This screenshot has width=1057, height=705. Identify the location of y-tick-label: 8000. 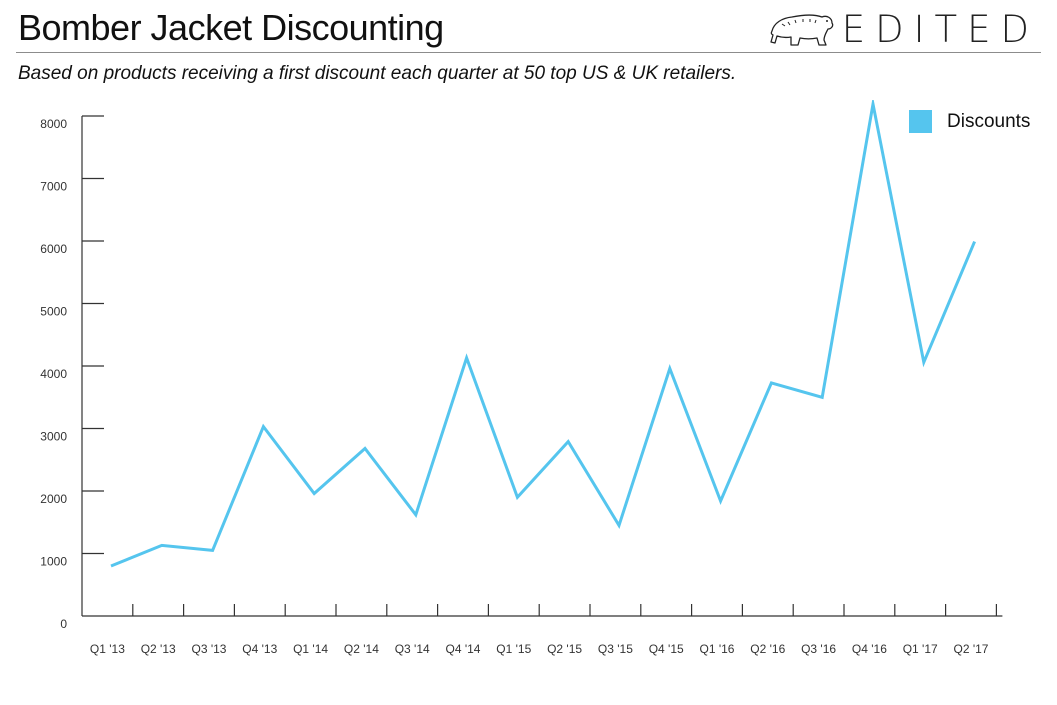
(53, 124).